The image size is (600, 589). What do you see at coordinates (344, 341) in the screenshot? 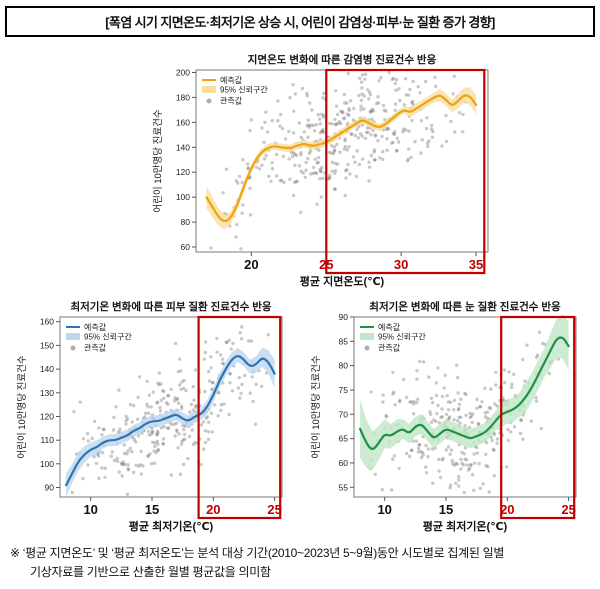
I see `svg-text: 85` at bounding box center [344, 341].